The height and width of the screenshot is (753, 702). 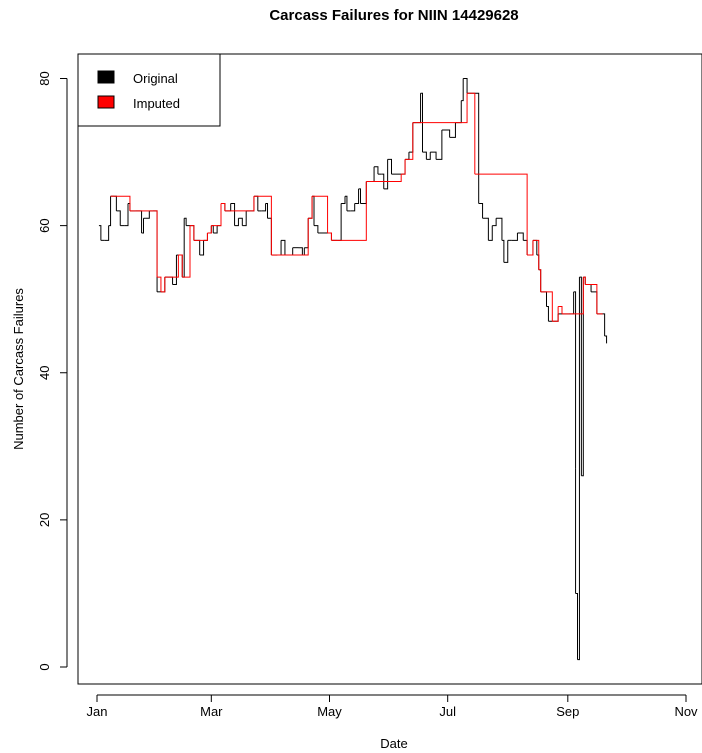 I want to click on y-tick-label: 20, so click(x=44, y=520).